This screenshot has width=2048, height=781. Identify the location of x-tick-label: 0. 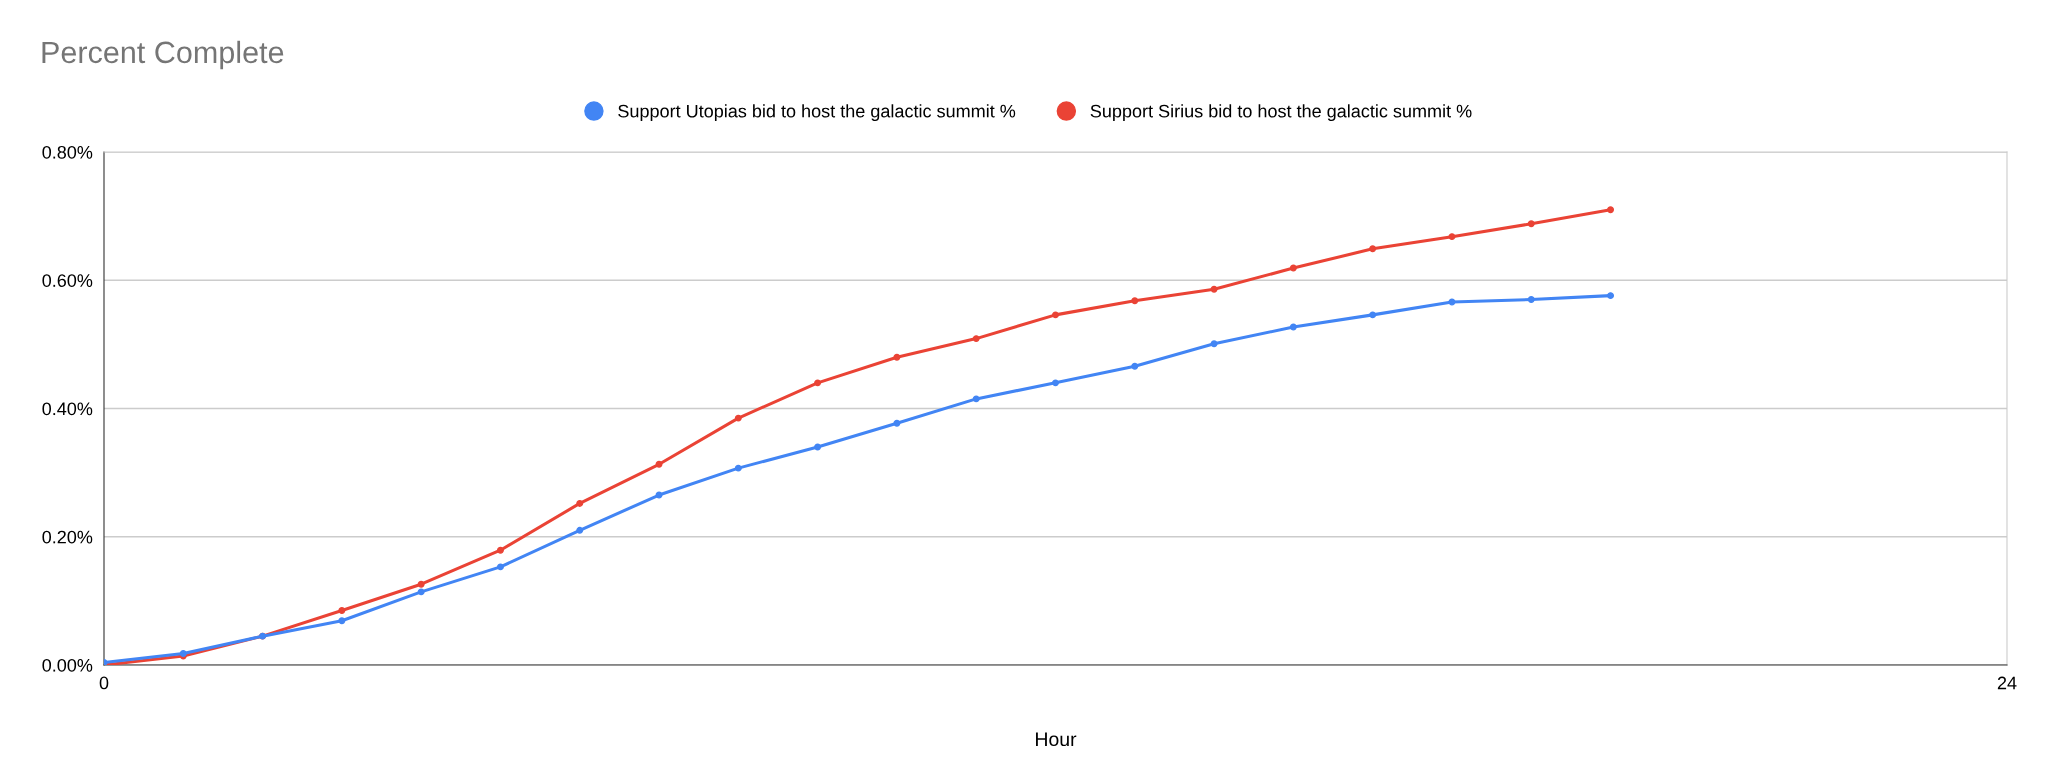
(104, 683).